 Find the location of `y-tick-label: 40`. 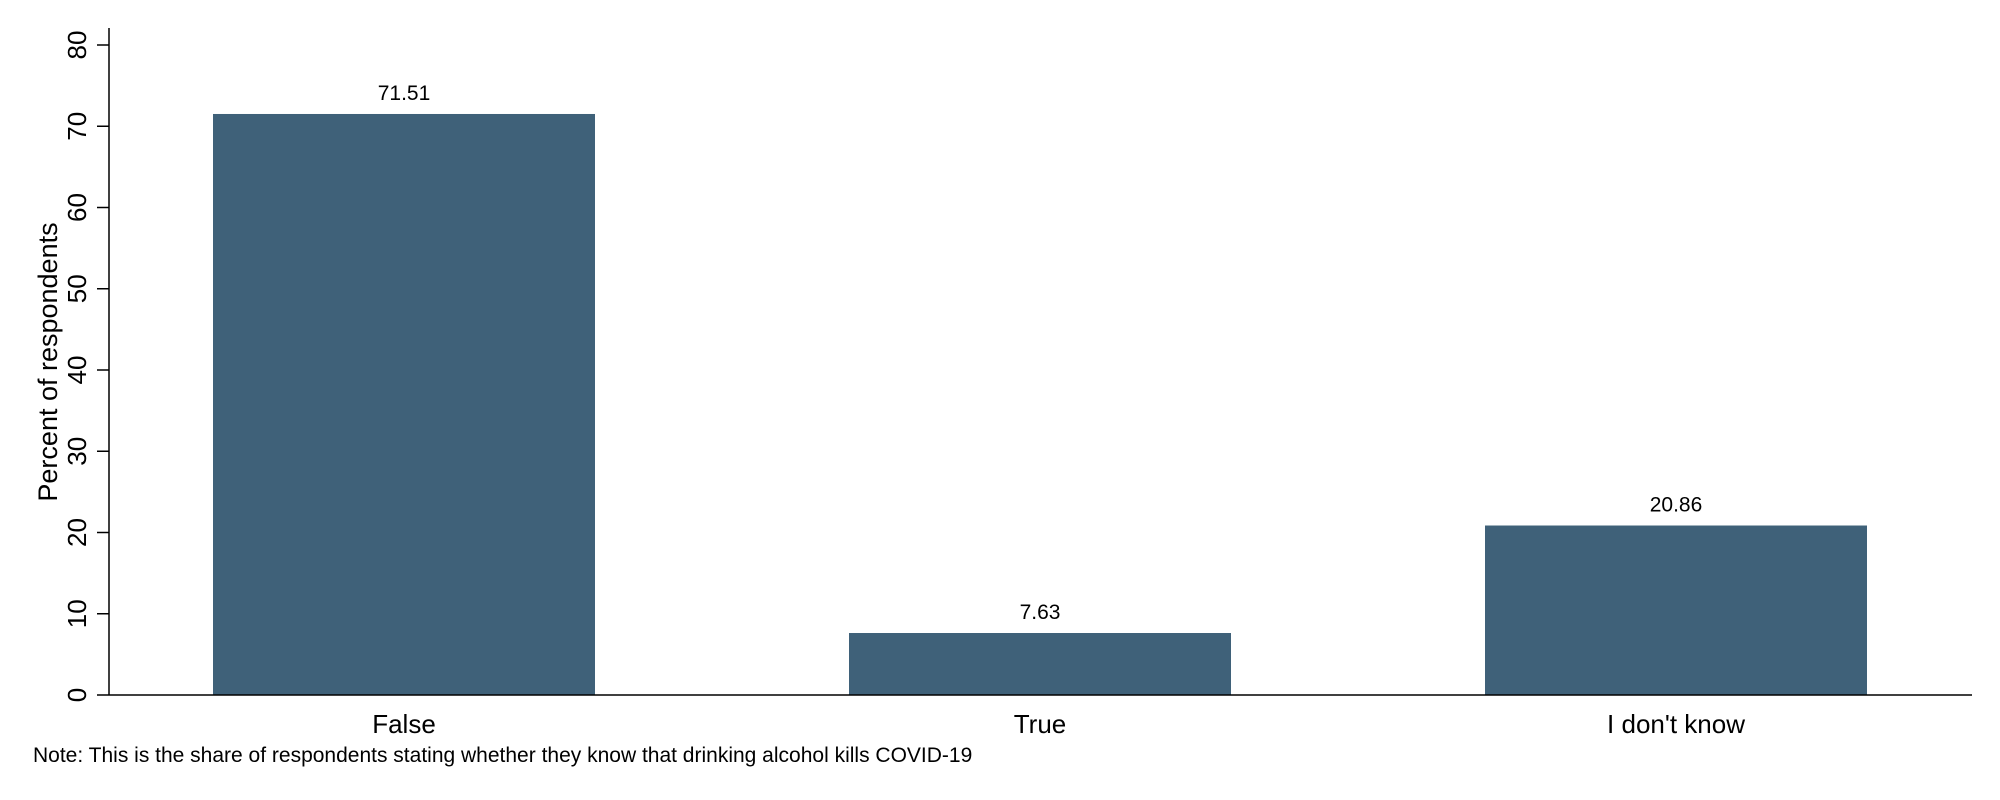

y-tick-label: 40 is located at coordinates (77, 370).